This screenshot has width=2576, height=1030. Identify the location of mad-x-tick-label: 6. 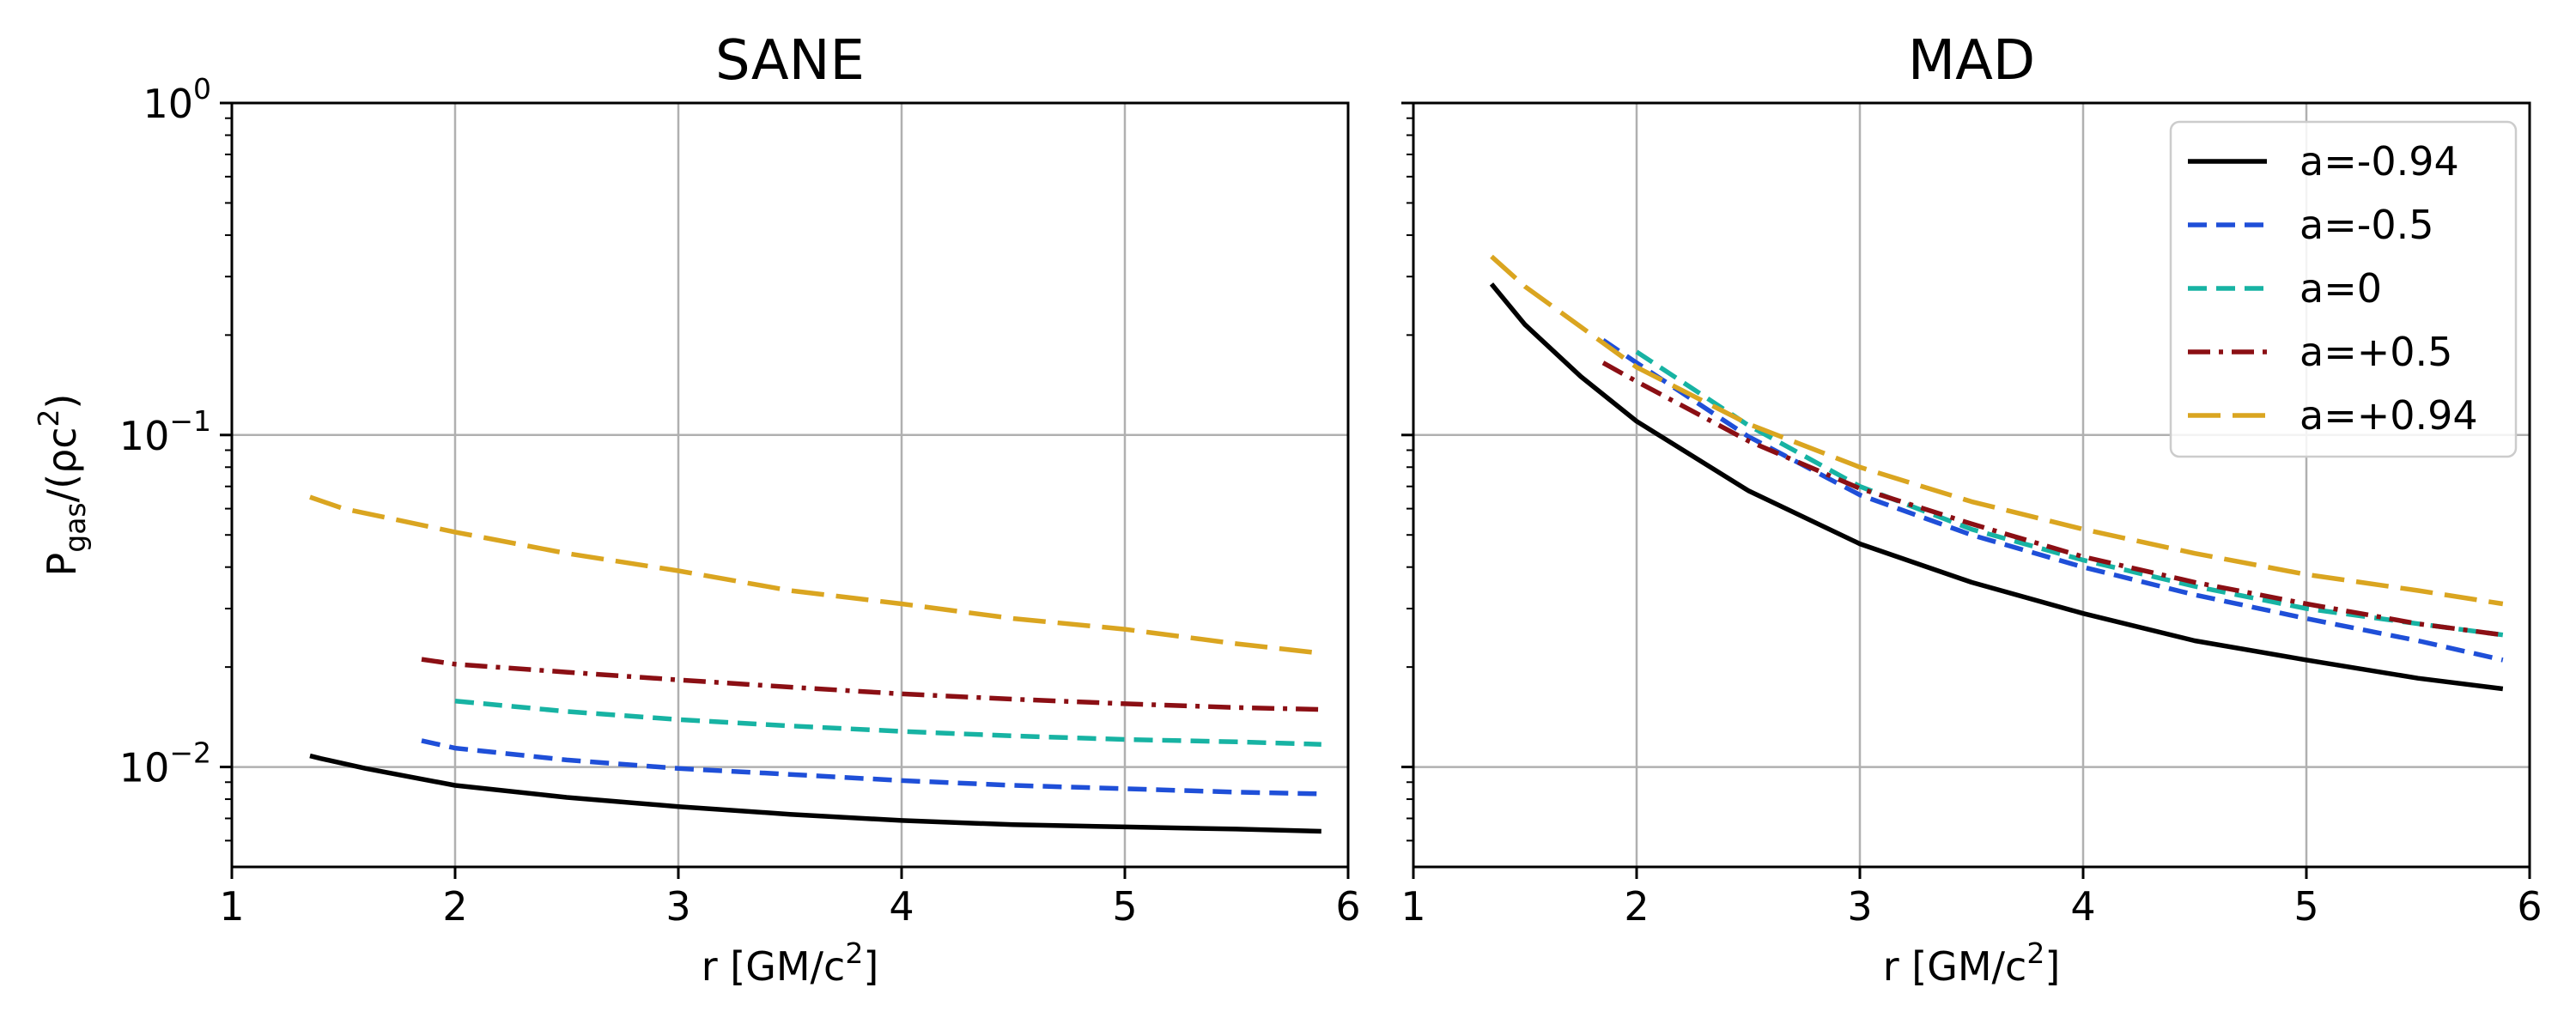
(2529, 906).